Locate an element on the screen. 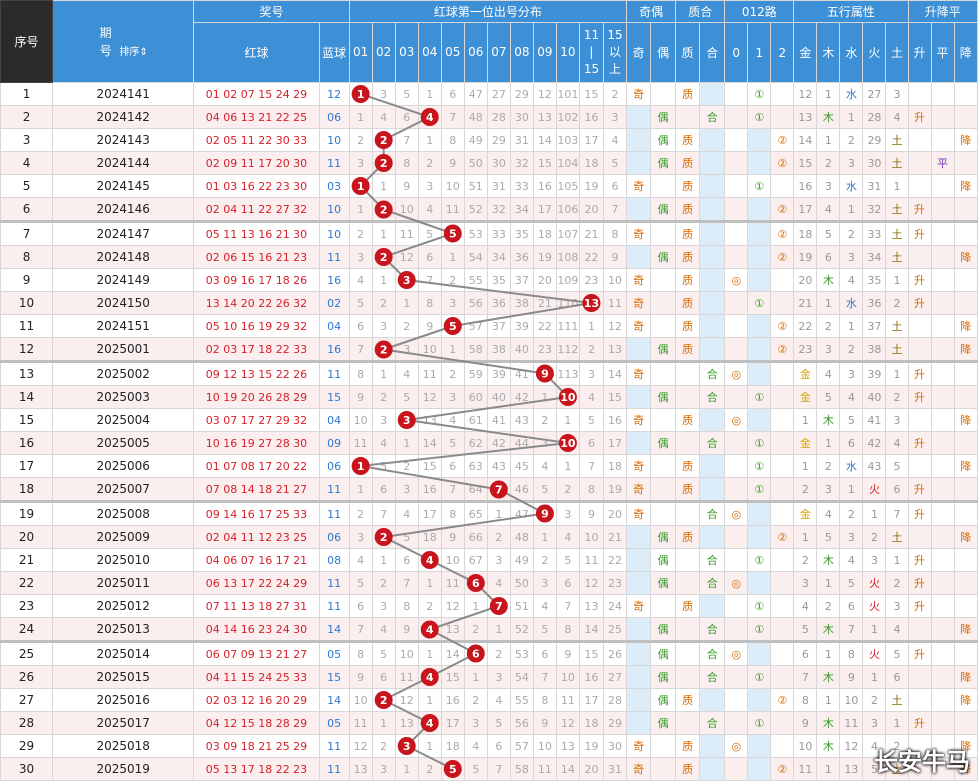  dist-cell: 36 is located at coordinates (521, 257).